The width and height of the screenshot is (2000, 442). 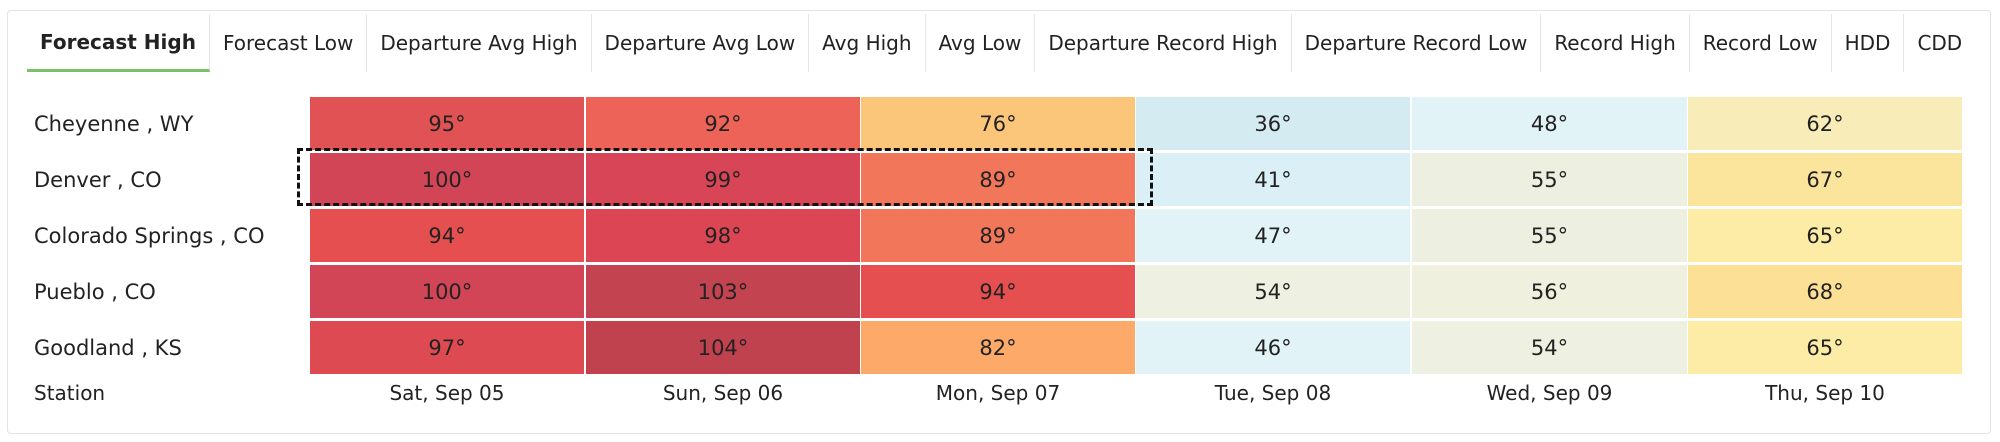 What do you see at coordinates (1825, 393) in the screenshot?
I see `date-label: Thu, Sep 10` at bounding box center [1825, 393].